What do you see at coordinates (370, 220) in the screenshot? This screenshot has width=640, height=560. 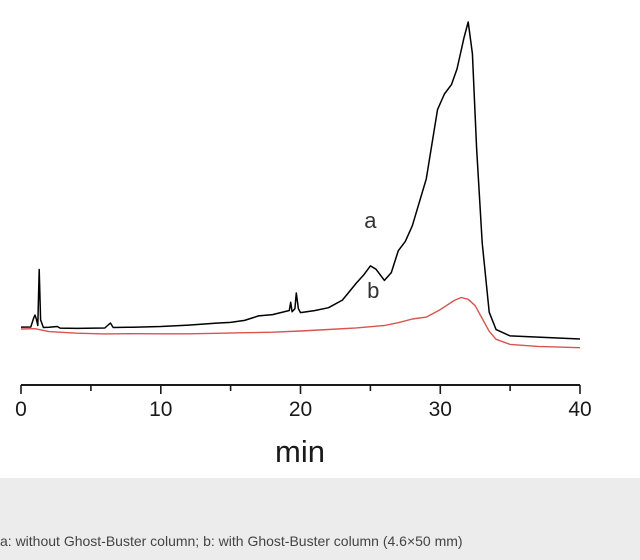 I see `series-label-a: a` at bounding box center [370, 220].